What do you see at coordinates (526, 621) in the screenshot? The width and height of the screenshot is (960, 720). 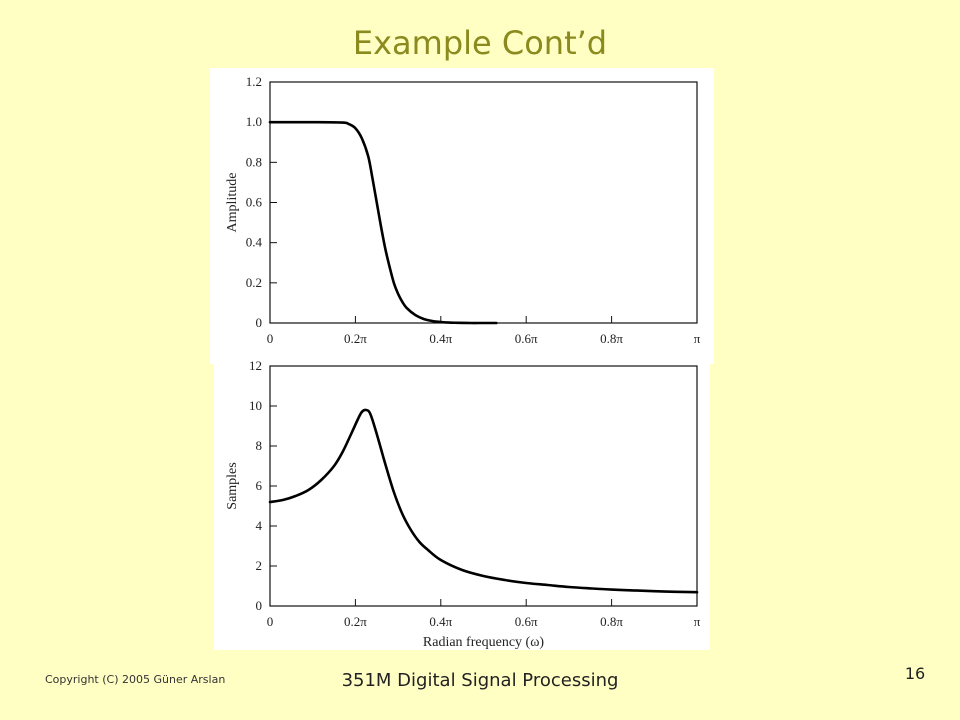 I see `samples-x-tick-label: 0.6π` at bounding box center [526, 621].